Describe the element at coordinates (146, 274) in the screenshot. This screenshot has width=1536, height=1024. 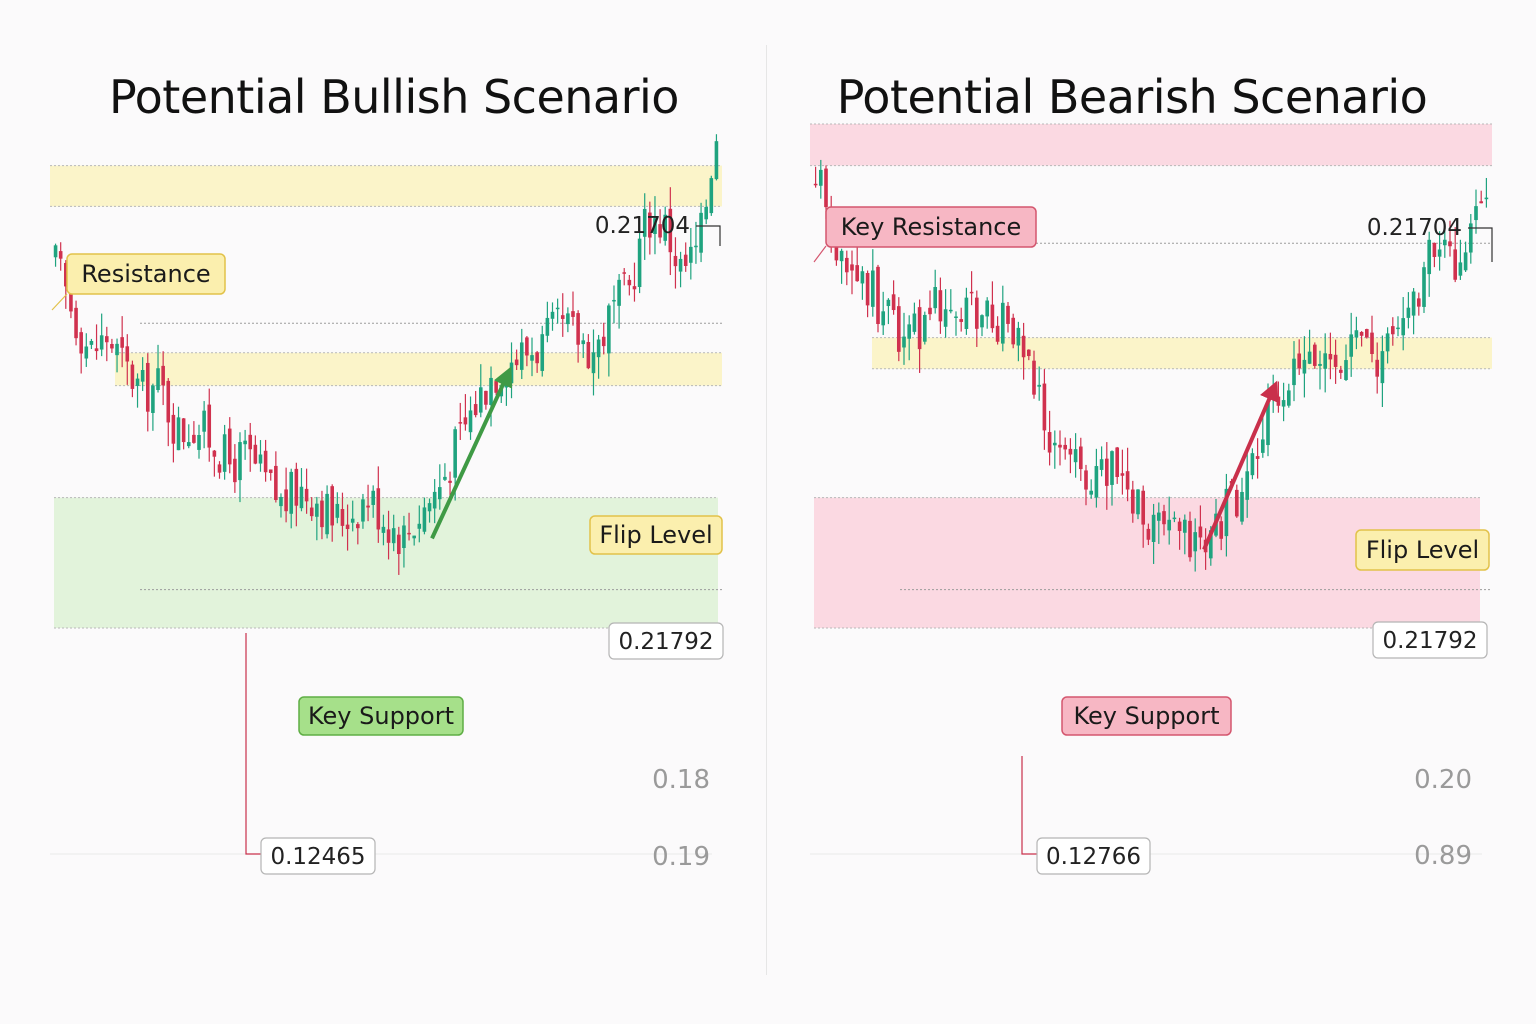
I see `bull-resistance-label-box` at that location.